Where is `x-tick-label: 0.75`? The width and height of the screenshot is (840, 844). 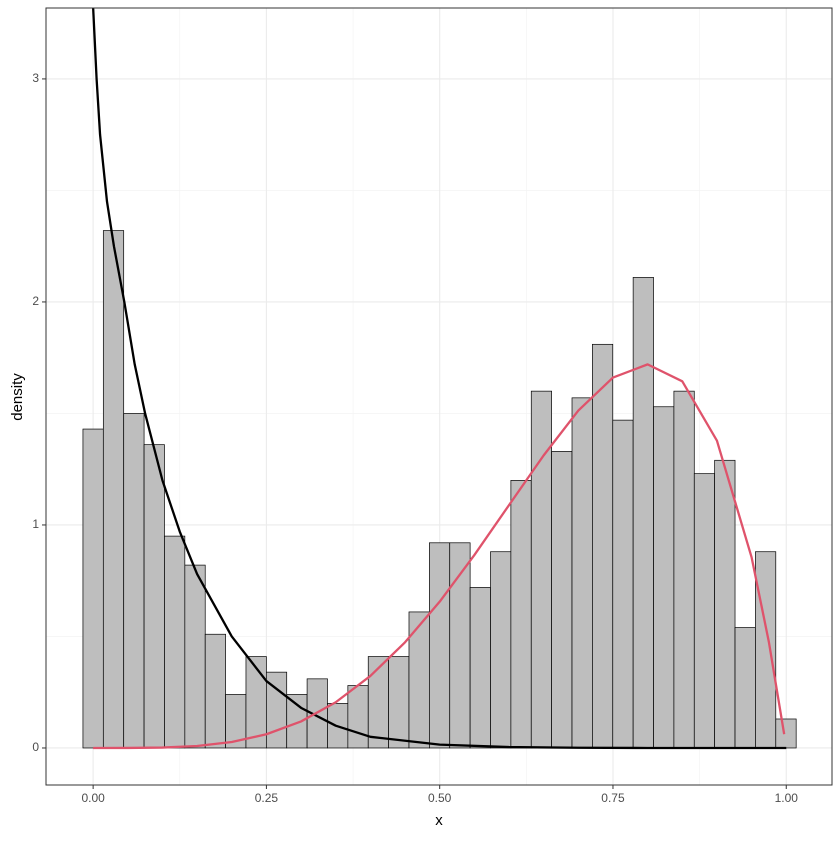 x-tick-label: 0.75 is located at coordinates (613, 798).